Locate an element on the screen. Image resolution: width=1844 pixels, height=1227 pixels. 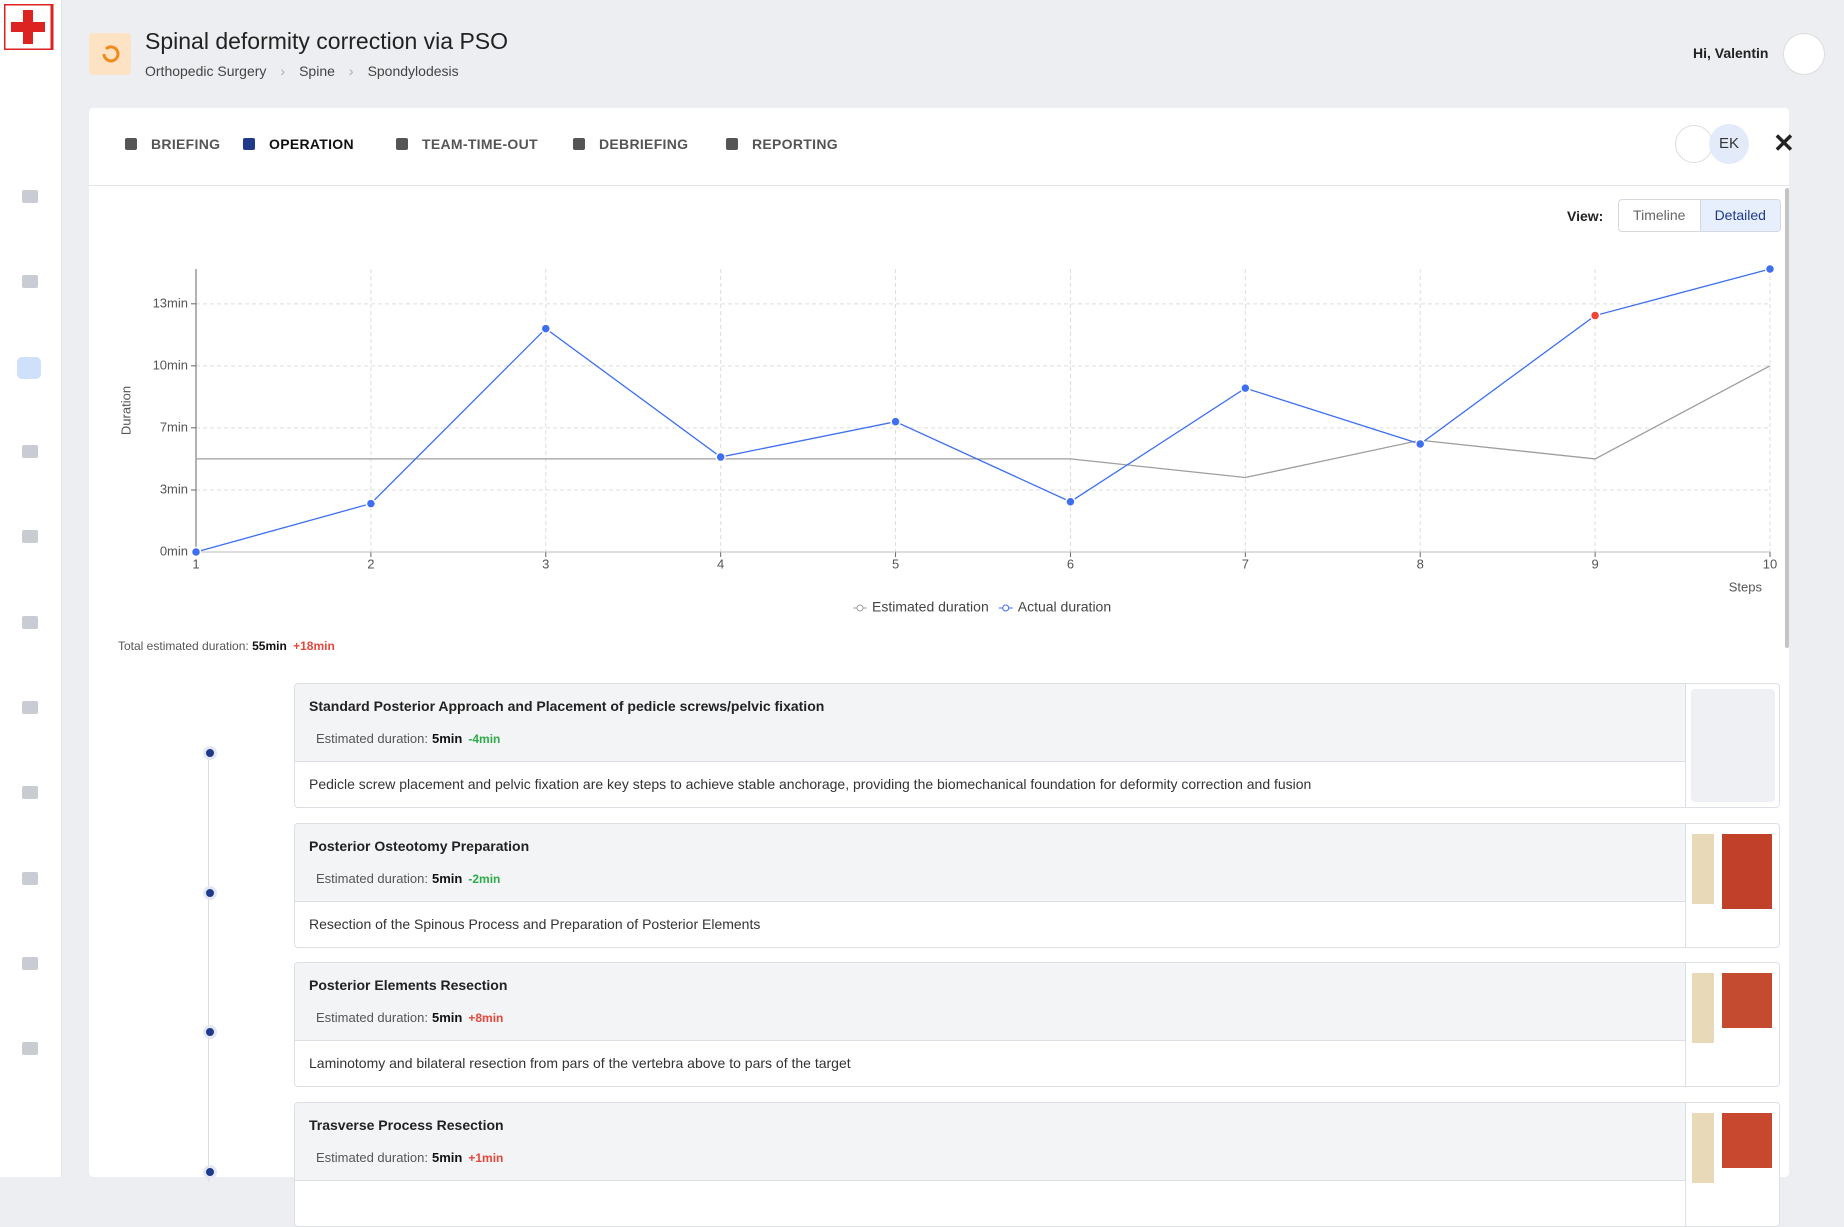
step-estimate: Estimated duration: 5min -4min is located at coordinates (408, 738).